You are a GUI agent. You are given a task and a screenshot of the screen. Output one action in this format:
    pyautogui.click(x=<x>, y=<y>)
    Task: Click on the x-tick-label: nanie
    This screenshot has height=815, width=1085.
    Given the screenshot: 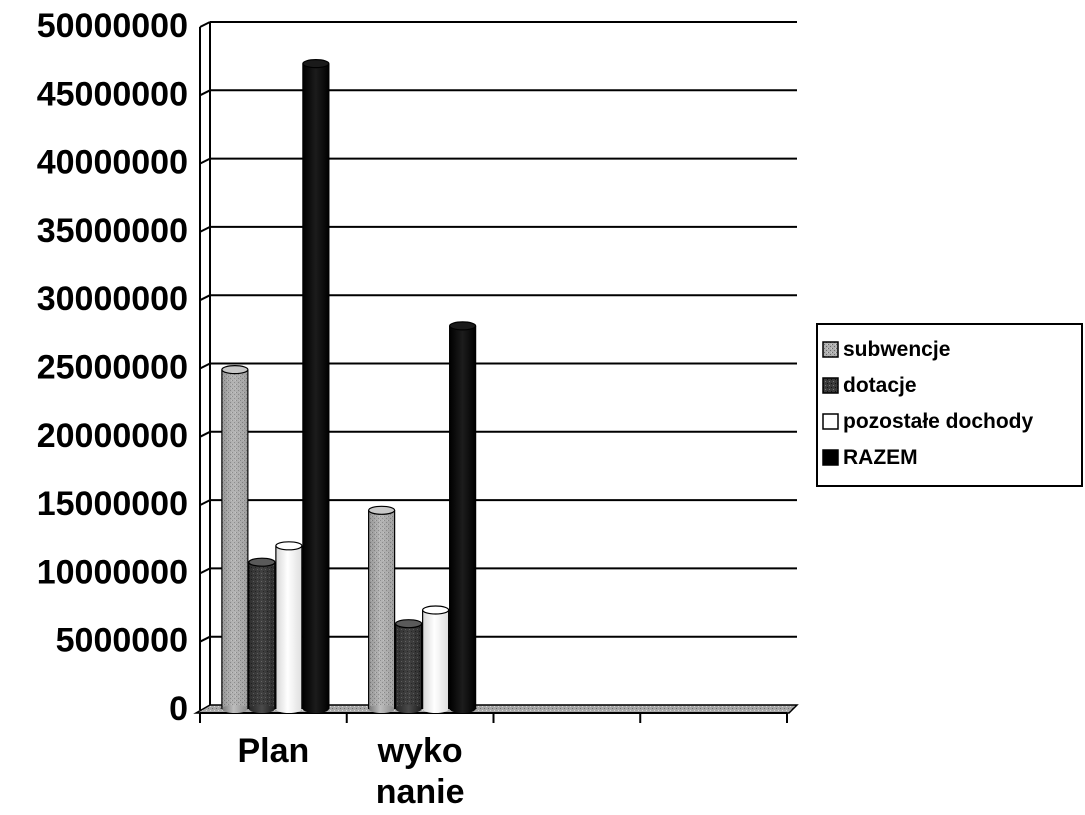 What is the action you would take?
    pyautogui.click(x=420, y=792)
    